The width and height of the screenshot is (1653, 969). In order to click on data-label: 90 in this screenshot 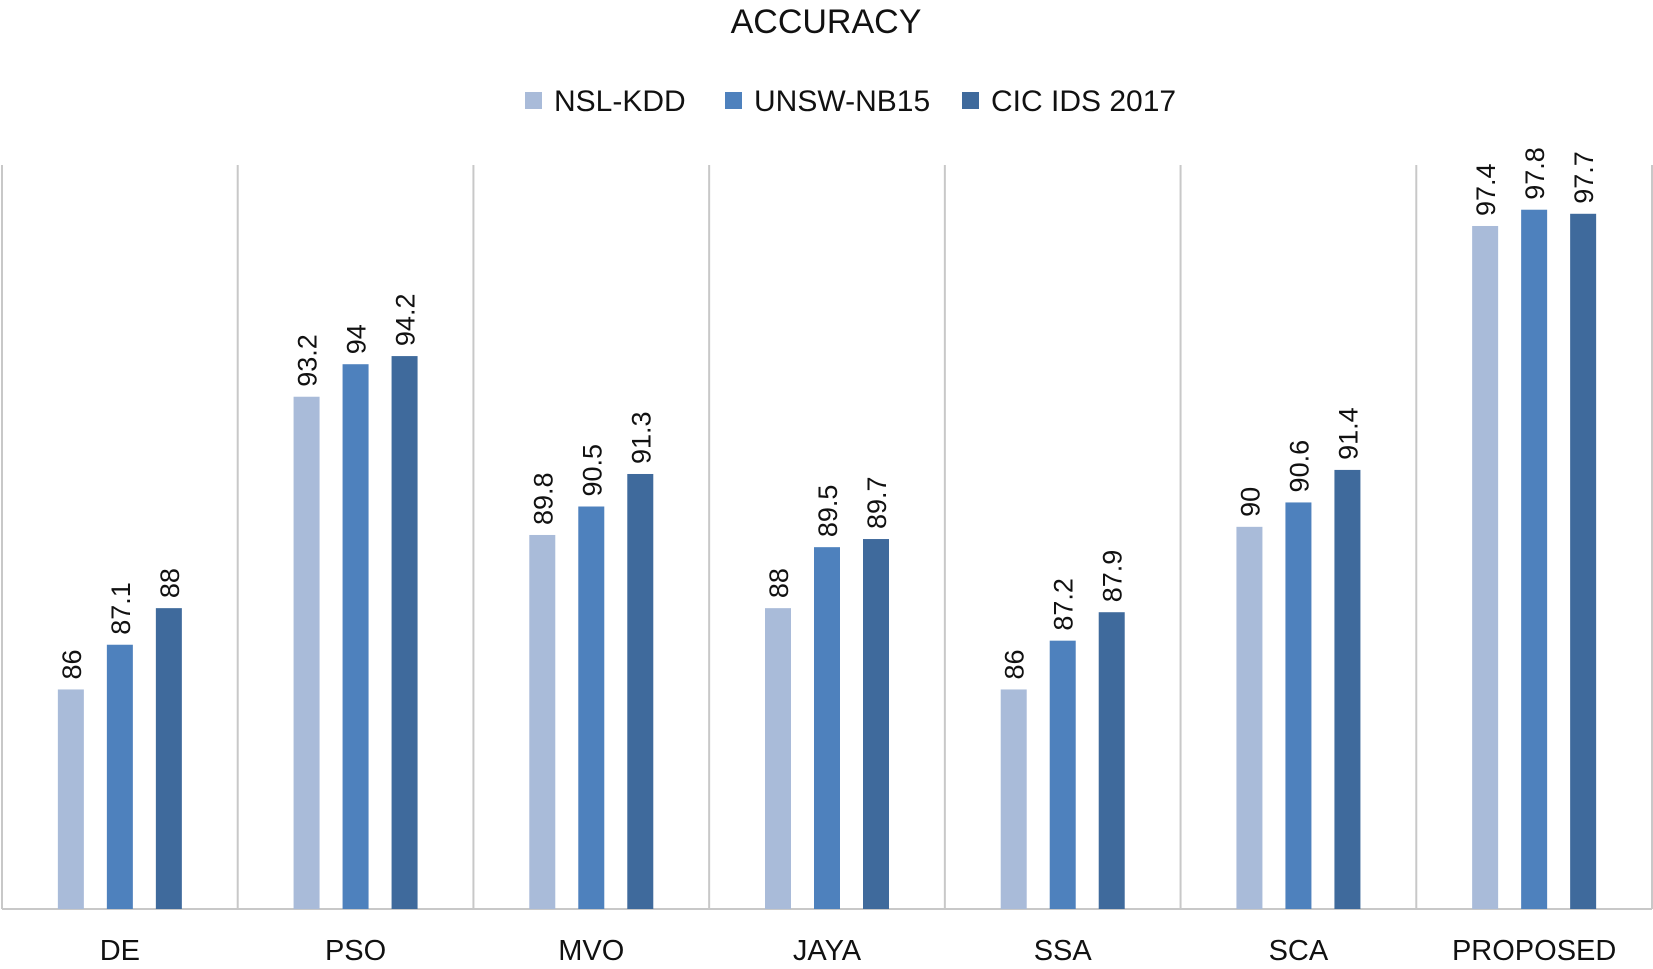, I will do `click(1250, 502)`.